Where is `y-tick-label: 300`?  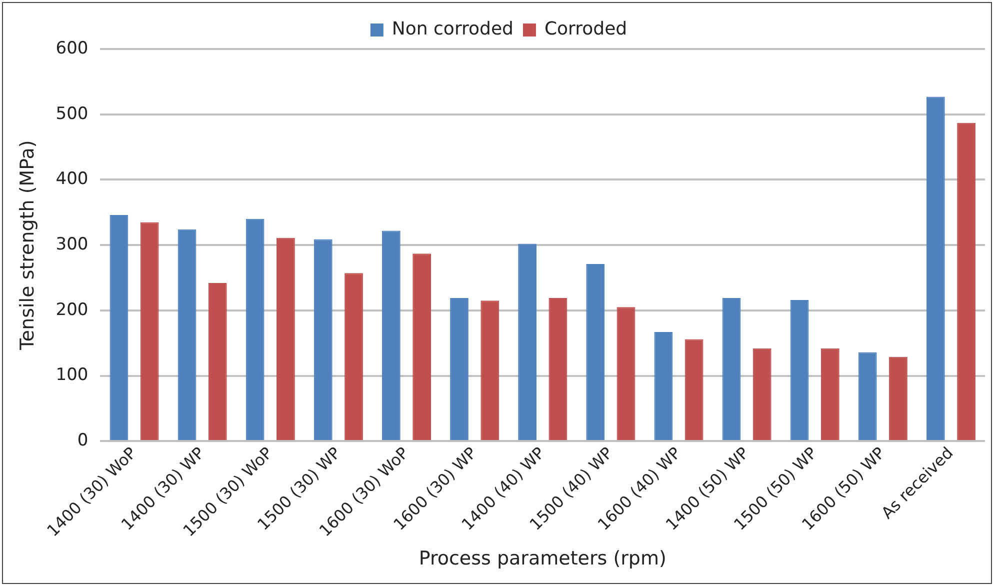 y-tick-label: 300 is located at coordinates (72, 244).